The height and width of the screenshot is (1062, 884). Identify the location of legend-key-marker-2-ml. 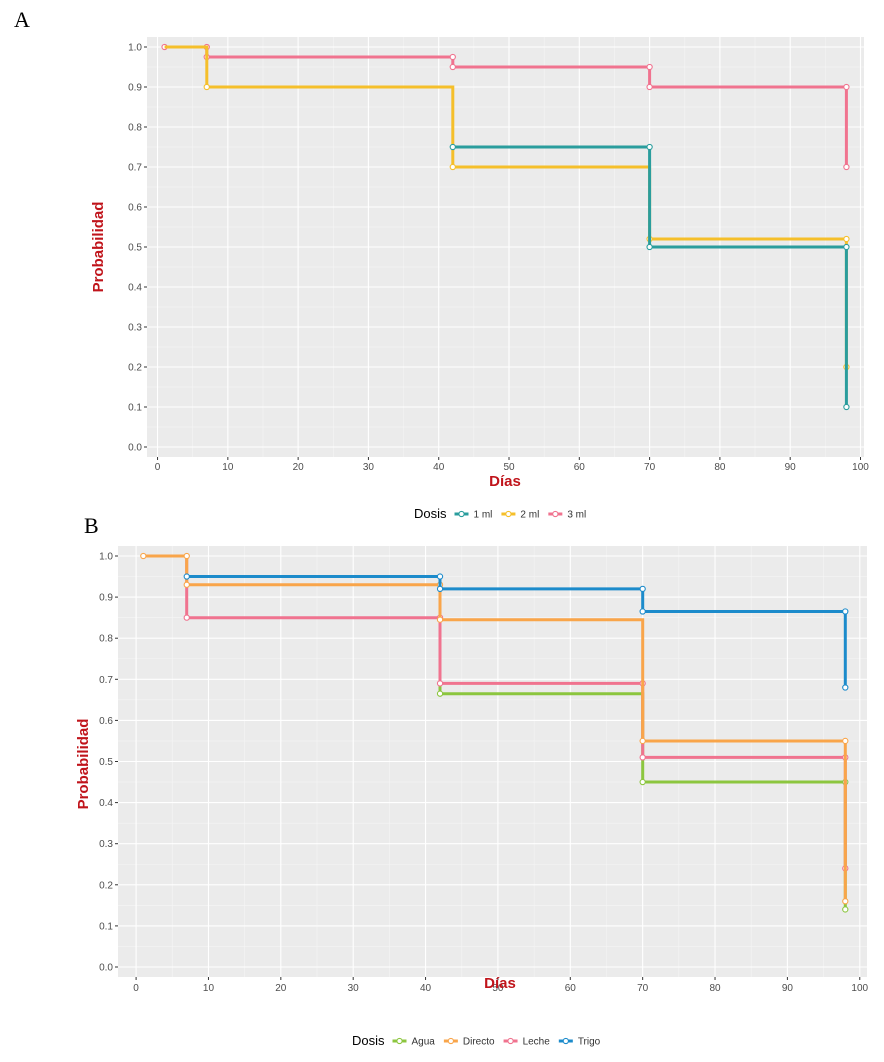
(508, 514).